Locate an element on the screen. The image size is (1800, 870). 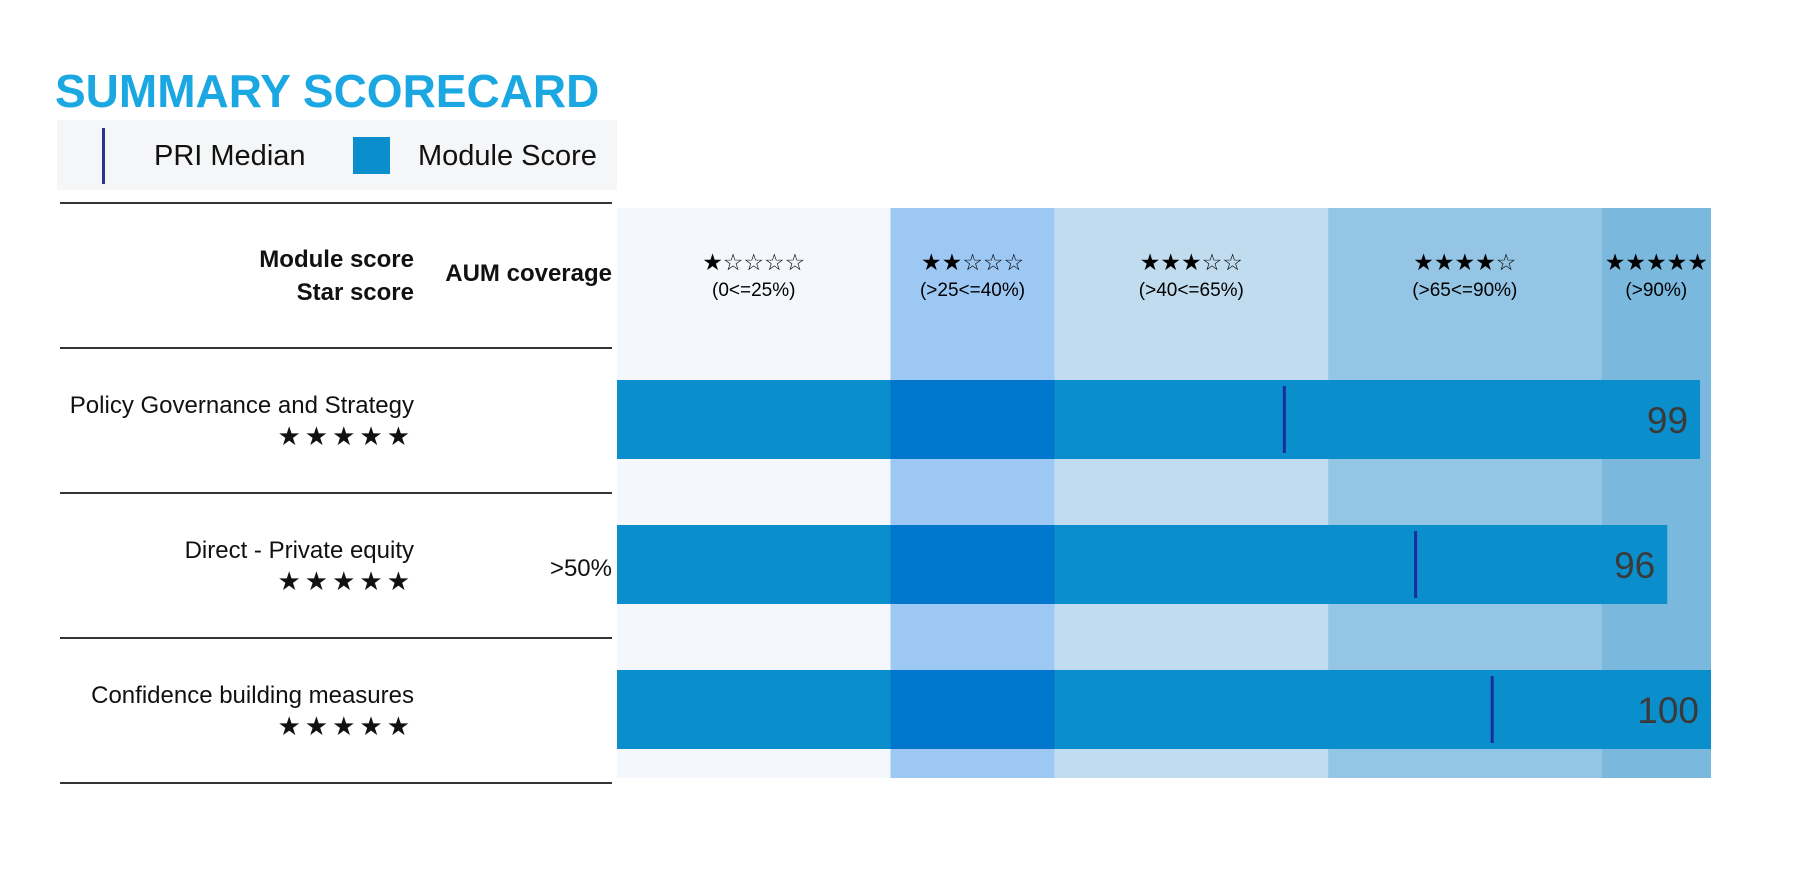
star-score-header-label: Star score is located at coordinates (355, 292).